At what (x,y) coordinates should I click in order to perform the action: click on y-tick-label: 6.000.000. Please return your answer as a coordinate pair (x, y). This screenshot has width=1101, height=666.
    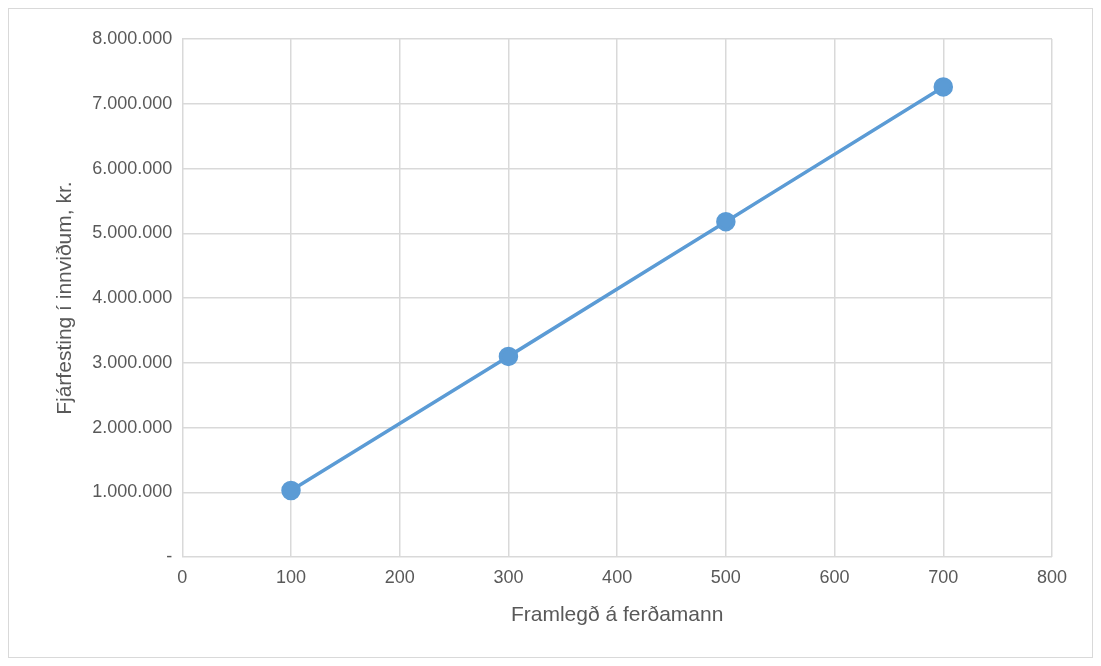
    Looking at the image, I should click on (132, 167).